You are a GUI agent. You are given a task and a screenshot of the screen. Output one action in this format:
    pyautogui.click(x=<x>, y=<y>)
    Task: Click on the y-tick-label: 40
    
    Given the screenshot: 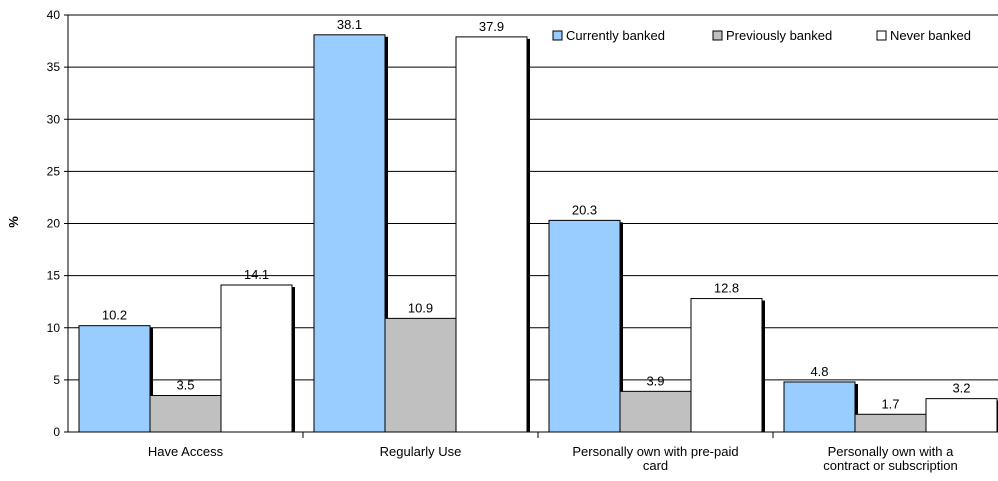 What is the action you would take?
    pyautogui.click(x=54, y=15)
    